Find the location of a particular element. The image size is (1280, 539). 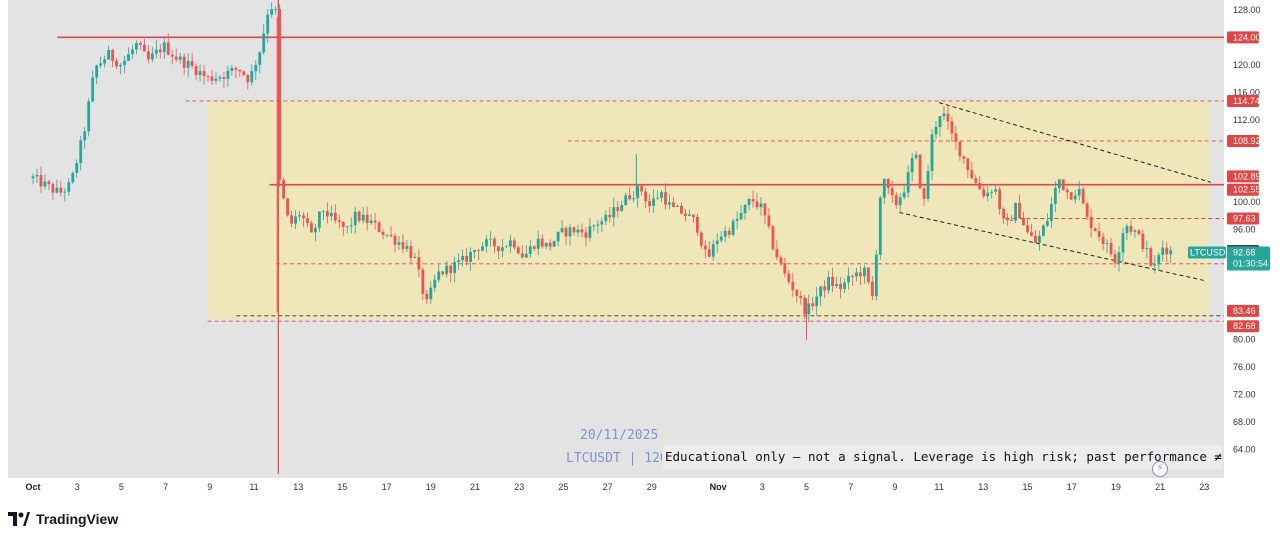

time-tick-6: 13 is located at coordinates (298, 487).